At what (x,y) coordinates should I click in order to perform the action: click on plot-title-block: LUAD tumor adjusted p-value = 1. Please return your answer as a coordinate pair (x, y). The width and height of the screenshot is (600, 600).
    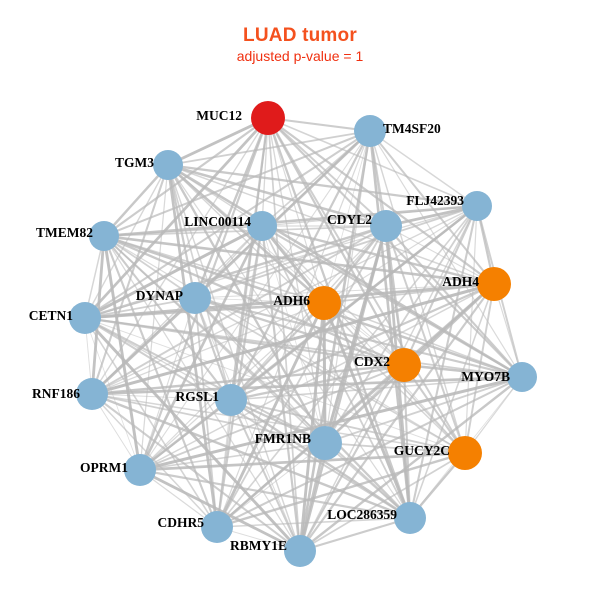
    Looking at the image, I should click on (300, 45).